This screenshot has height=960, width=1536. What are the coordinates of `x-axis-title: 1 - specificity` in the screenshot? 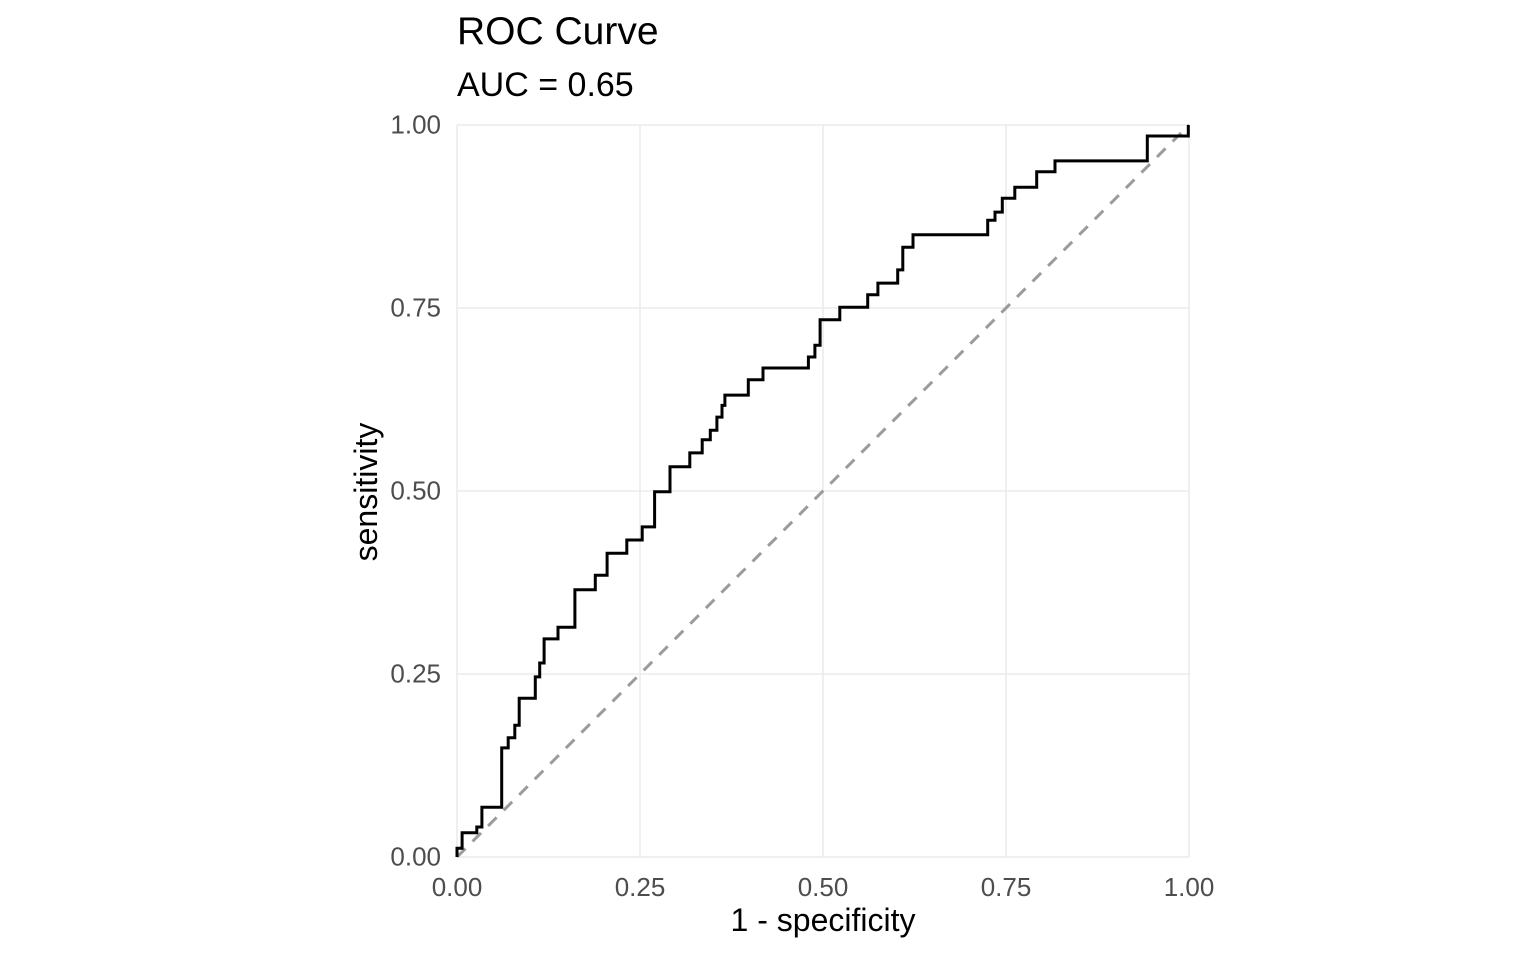 It's located at (823, 920).